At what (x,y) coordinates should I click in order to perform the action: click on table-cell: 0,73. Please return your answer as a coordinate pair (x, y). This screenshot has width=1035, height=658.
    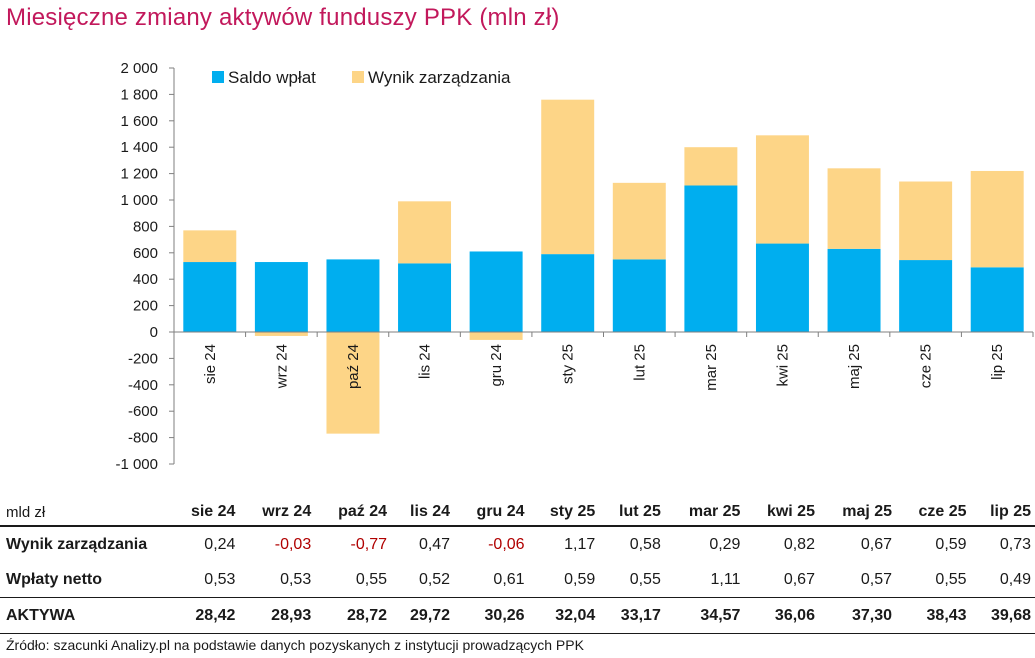
    Looking at the image, I should click on (1015, 544).